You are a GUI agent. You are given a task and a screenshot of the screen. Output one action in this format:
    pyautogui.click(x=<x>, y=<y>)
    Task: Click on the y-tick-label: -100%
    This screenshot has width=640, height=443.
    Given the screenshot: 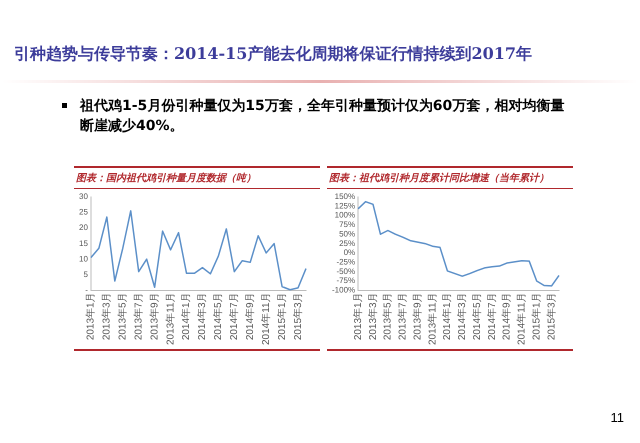 What is the action you would take?
    pyautogui.click(x=344, y=290)
    